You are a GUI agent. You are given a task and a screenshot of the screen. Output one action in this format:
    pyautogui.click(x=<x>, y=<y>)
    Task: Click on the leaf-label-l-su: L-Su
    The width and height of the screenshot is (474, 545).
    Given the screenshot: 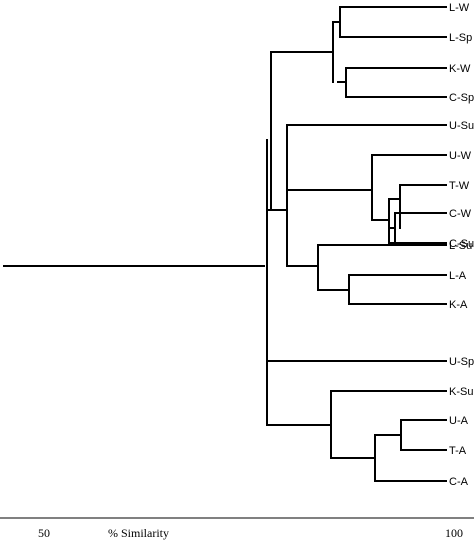 What is the action you would take?
    pyautogui.click(x=460, y=246)
    